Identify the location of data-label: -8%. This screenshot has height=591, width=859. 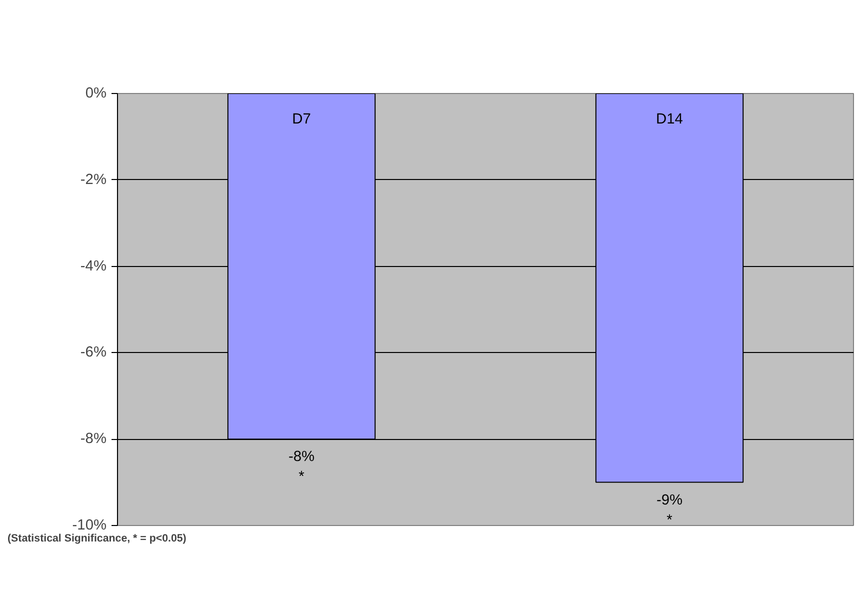
(301, 457).